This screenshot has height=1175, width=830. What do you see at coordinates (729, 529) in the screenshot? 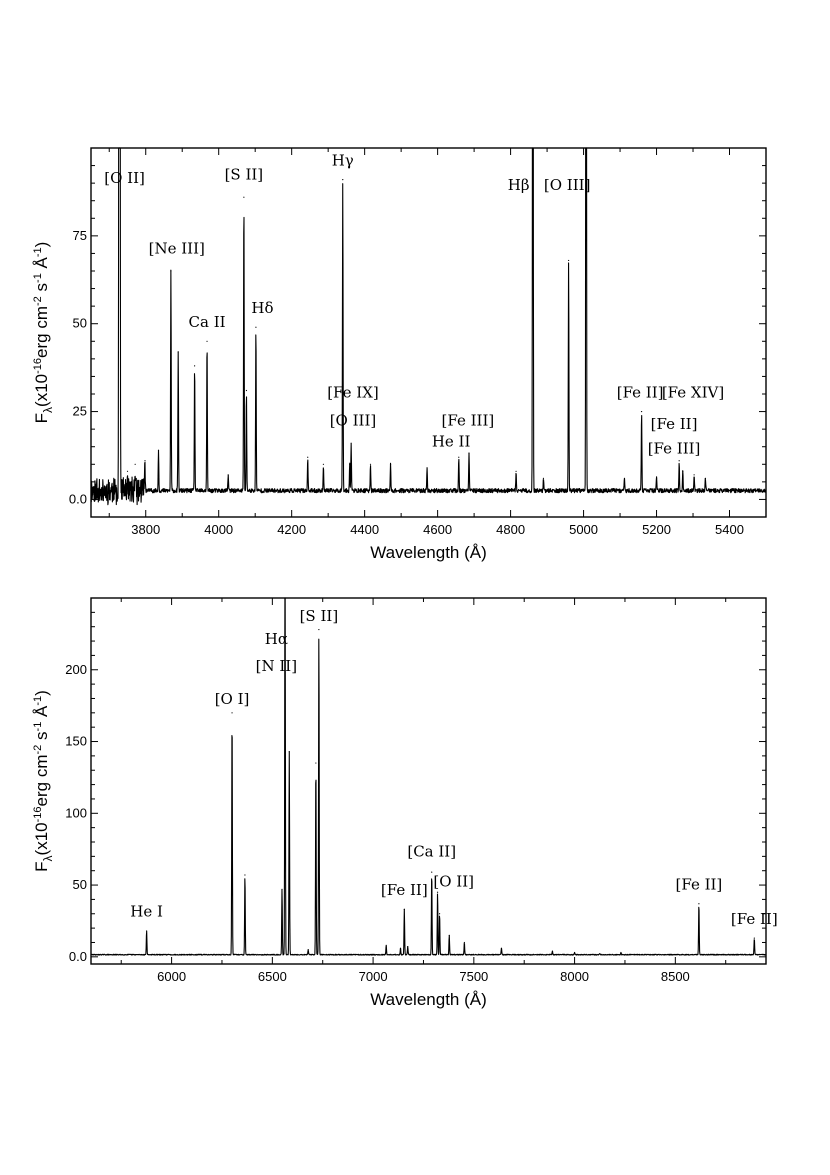
I see `x-tick-label: 5400` at bounding box center [729, 529].